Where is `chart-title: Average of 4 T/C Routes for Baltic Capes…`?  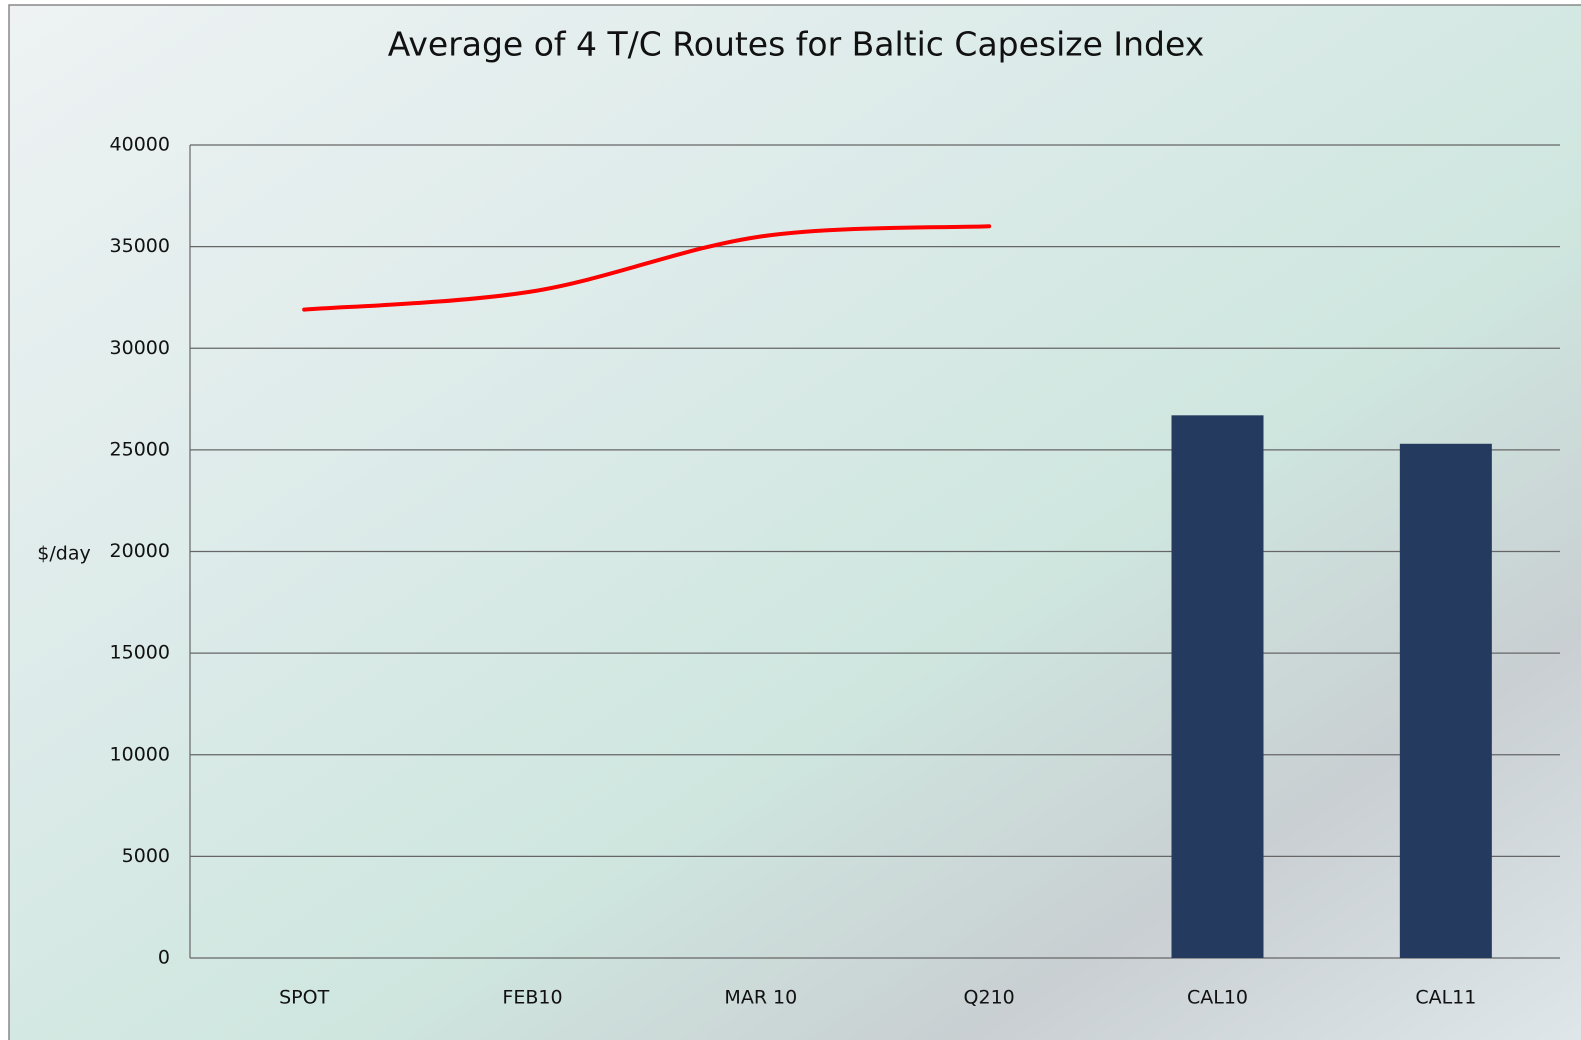
chart-title: Average of 4 T/C Routes for Baltic Capes… is located at coordinates (796, 44).